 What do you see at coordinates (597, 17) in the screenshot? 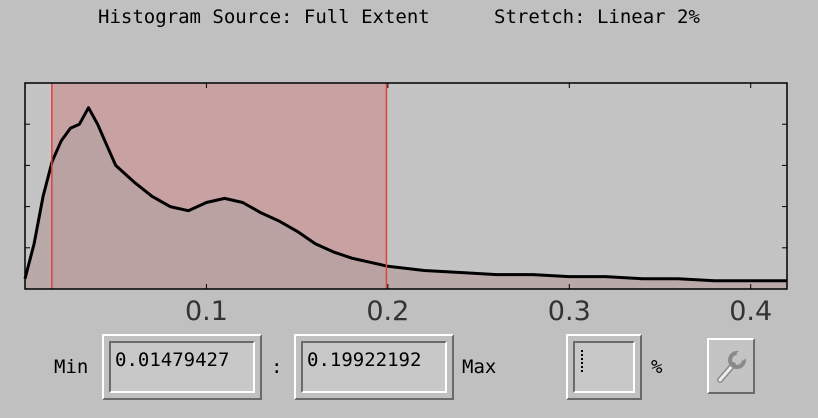
I see `stretch-label: Stretch: Linear 2%` at bounding box center [597, 17].